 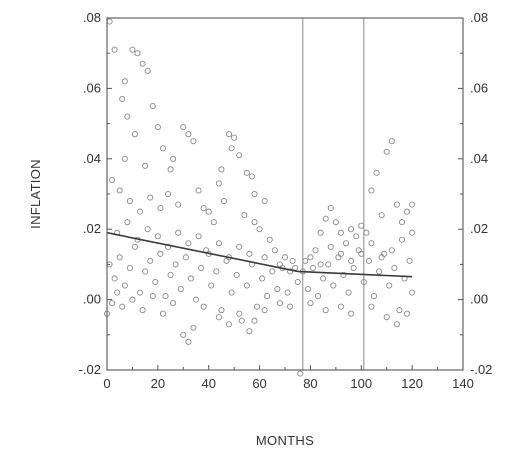 I want to click on x-axis-ticks: 0 20 40 60 80 100 120 140, so click(x=288, y=378).